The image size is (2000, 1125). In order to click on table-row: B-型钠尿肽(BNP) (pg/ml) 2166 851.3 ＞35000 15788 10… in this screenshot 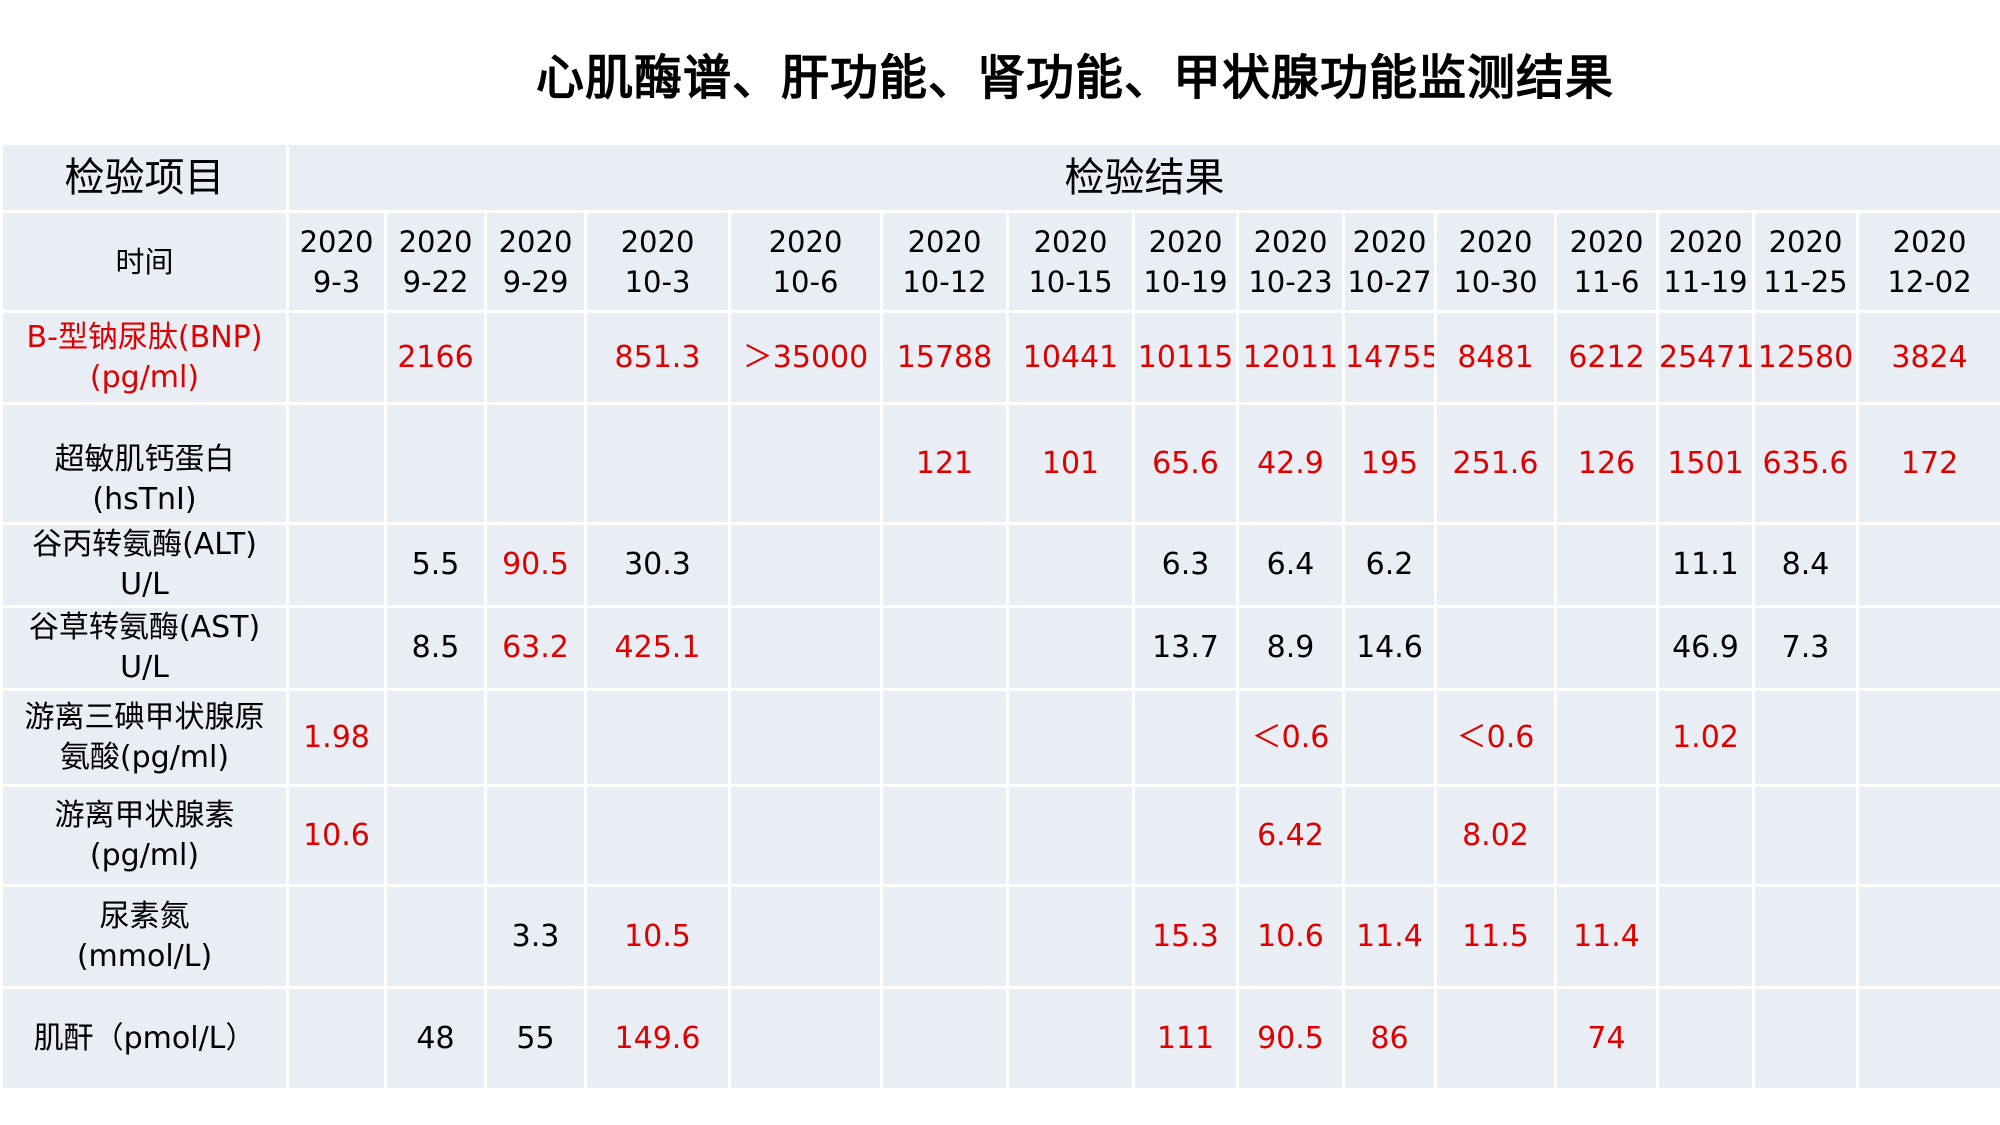, I will do `click(1000, 357)`.